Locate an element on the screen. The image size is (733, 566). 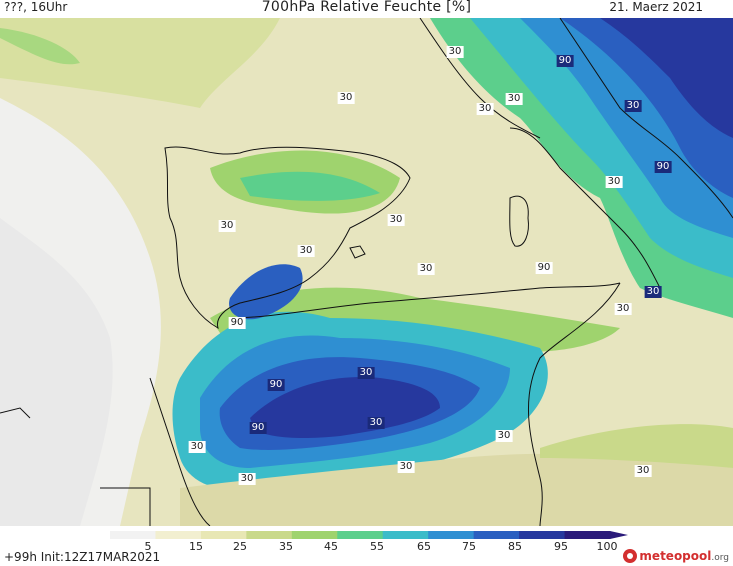
colorbar-tick: 35 is located at coordinates (286, 546).